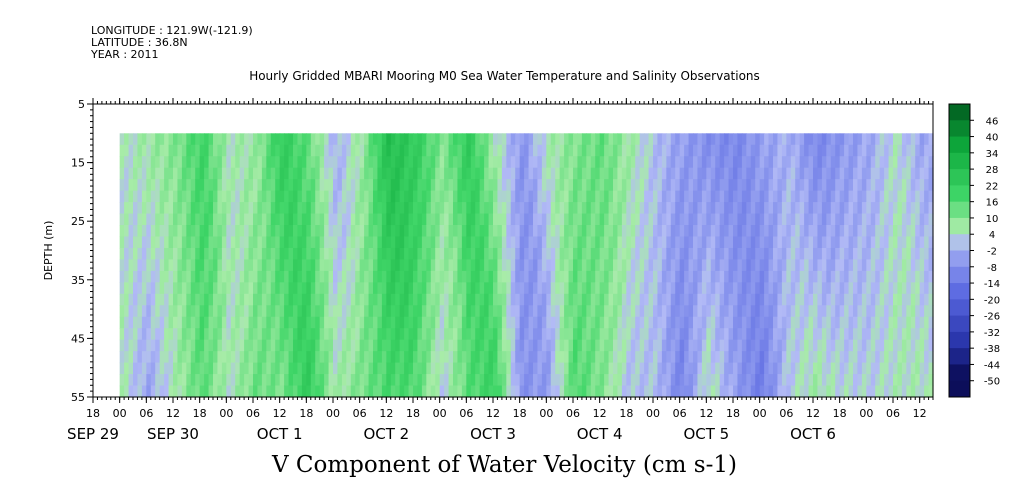 This screenshot has width=1009, height=504. What do you see at coordinates (959, 161) in the screenshot?
I see `colorbar-swatch` at bounding box center [959, 161].